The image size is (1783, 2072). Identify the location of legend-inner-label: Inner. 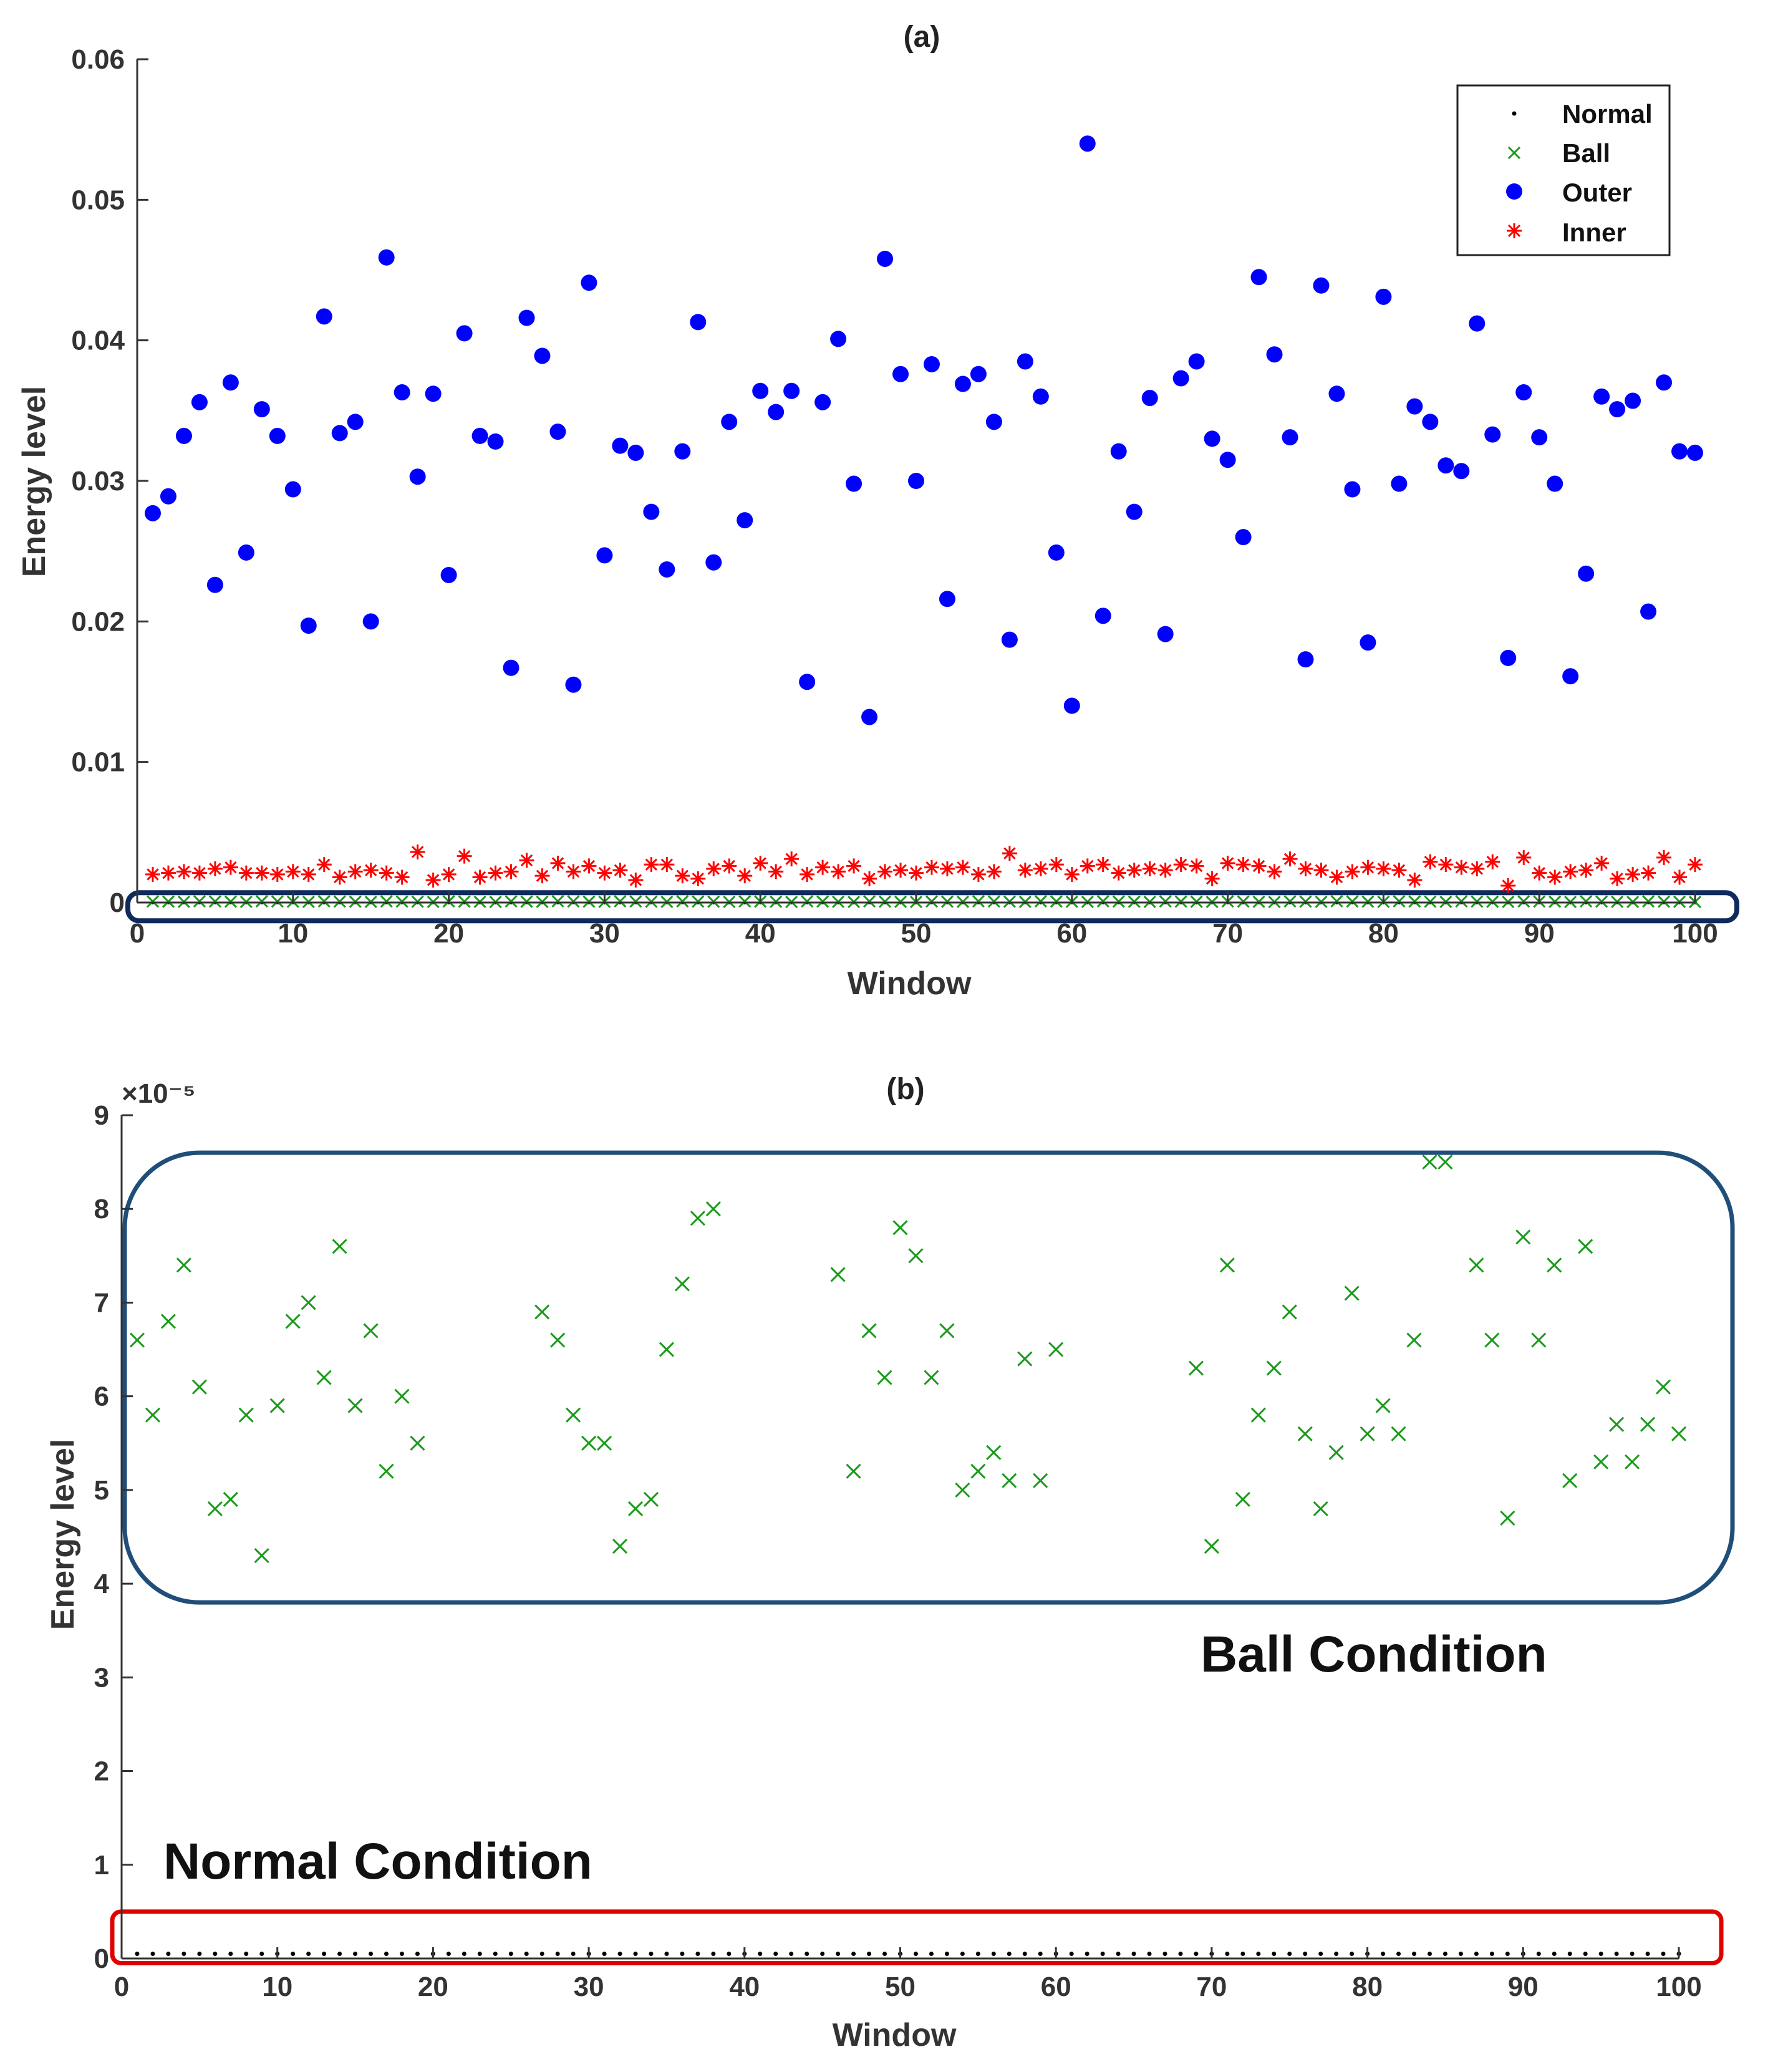
(1594, 233).